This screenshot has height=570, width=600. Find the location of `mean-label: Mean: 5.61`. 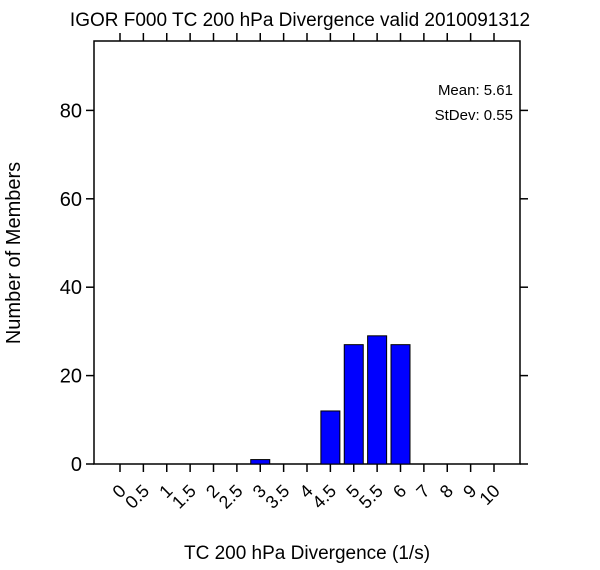

mean-label: Mean: 5.61 is located at coordinates (475, 90).